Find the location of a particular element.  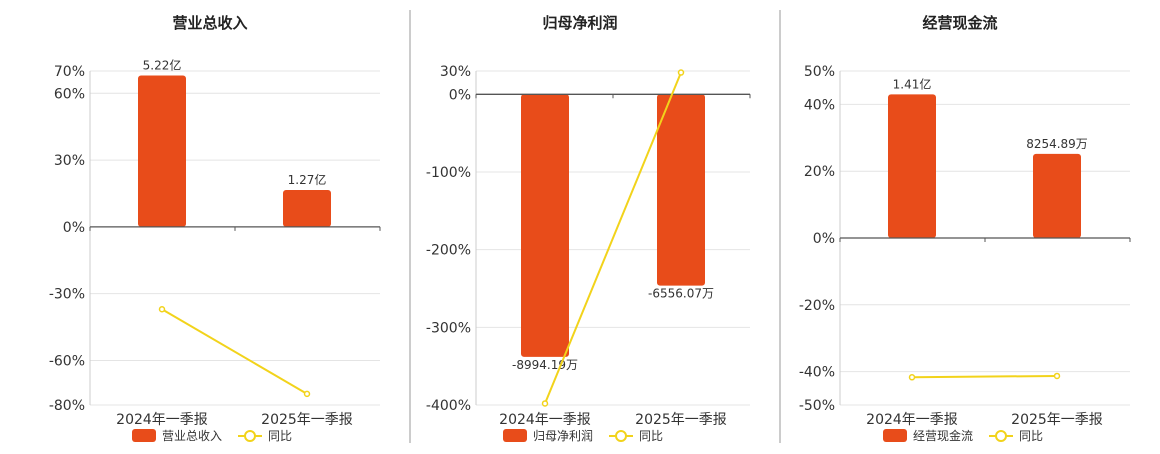

y-tick-label: 60% is located at coordinates (69, 94).